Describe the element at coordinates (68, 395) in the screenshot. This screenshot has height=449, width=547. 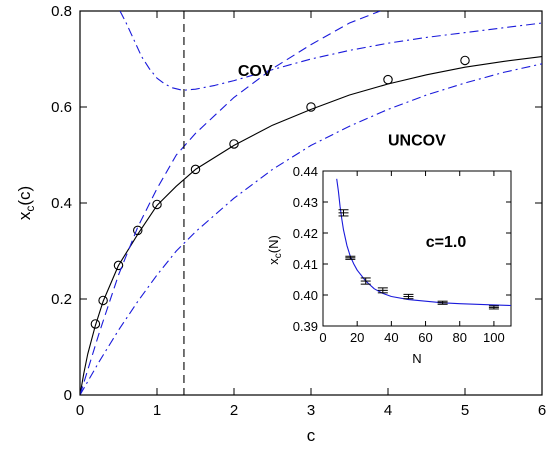
I see `main-y-tick-label: 0` at that location.